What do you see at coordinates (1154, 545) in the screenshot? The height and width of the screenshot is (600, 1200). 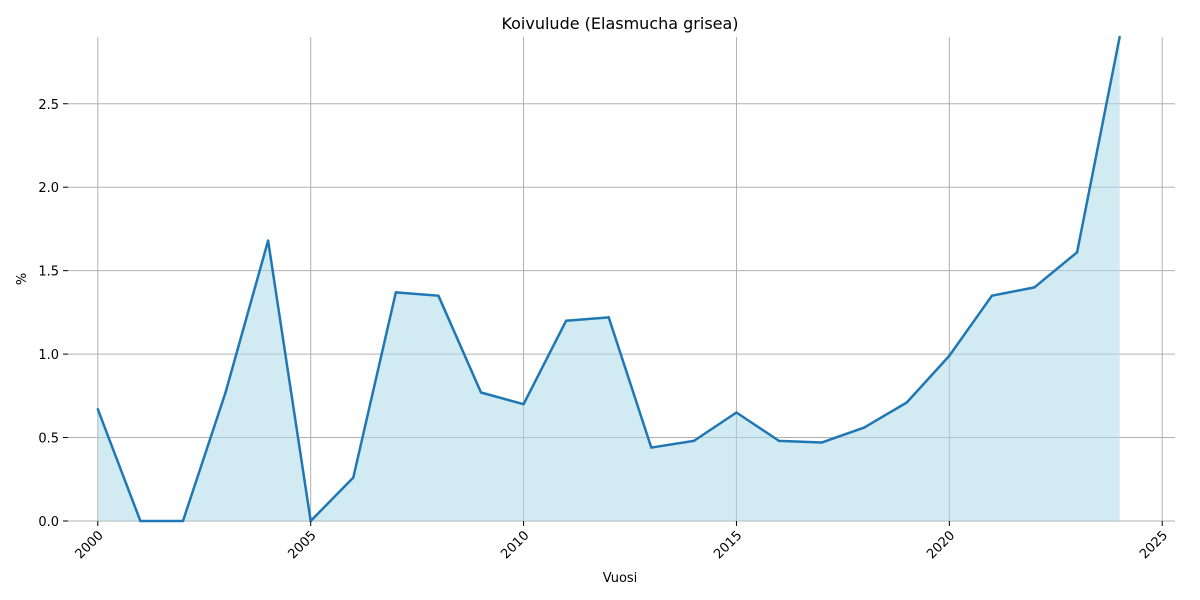 I see `x-tick-label: 2025` at bounding box center [1154, 545].